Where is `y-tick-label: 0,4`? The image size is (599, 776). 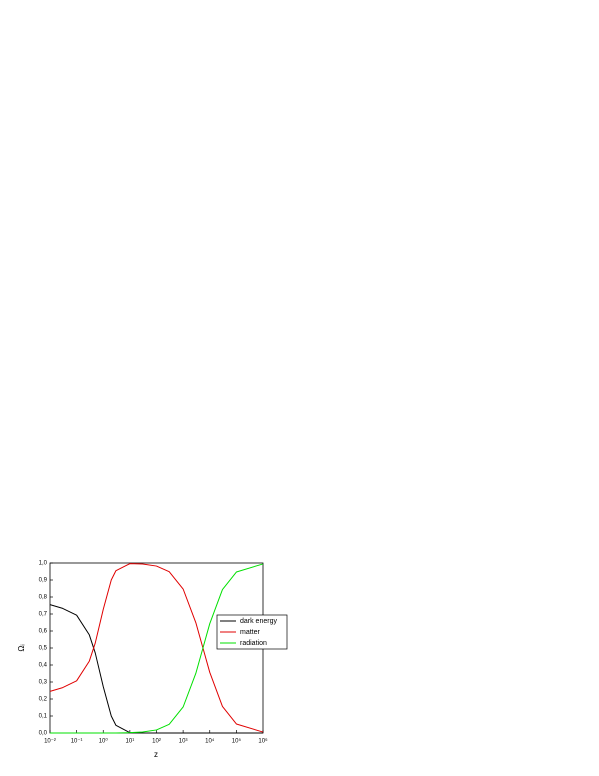
y-tick-label: 0,4 is located at coordinates (43, 666).